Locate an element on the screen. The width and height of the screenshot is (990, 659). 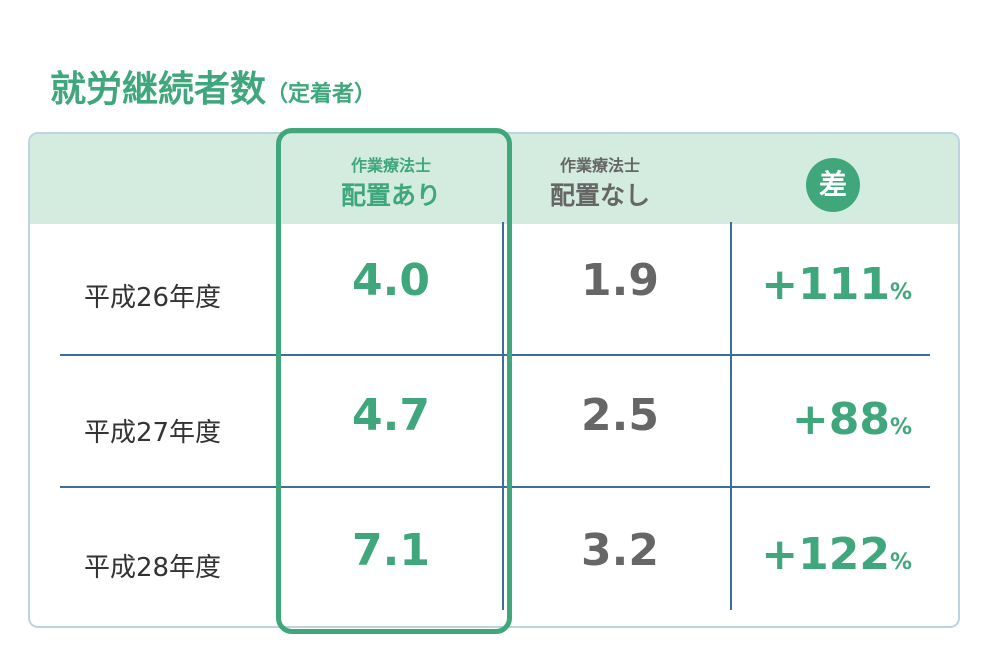
row-label: 平成27年度 is located at coordinates (152, 433).